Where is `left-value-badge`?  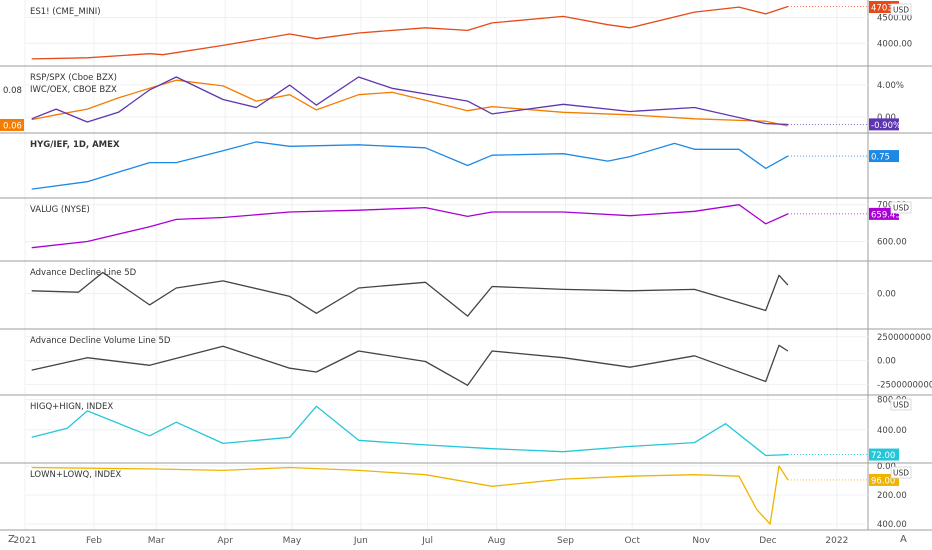
left-value-badge is located at coordinates (12, 124).